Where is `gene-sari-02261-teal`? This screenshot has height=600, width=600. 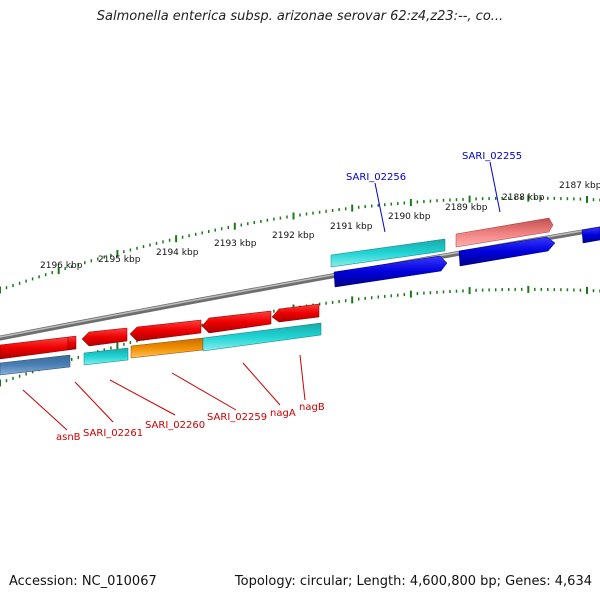
gene-sari-02261-teal is located at coordinates (106, 356).